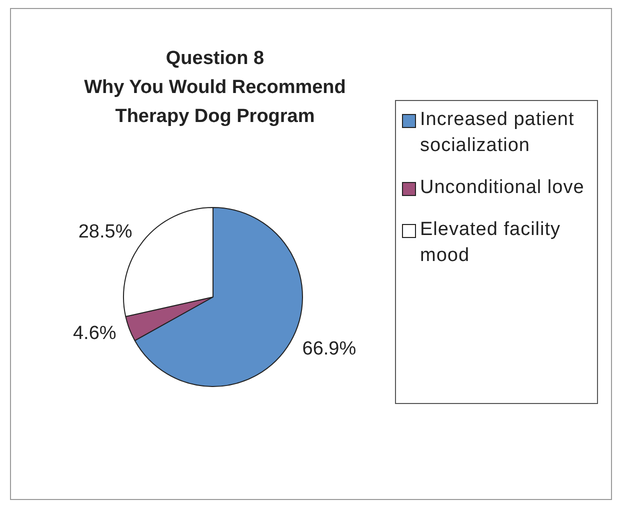  Describe the element at coordinates (491, 243) in the screenshot. I see `legend-label: Elevated facility mood` at that location.